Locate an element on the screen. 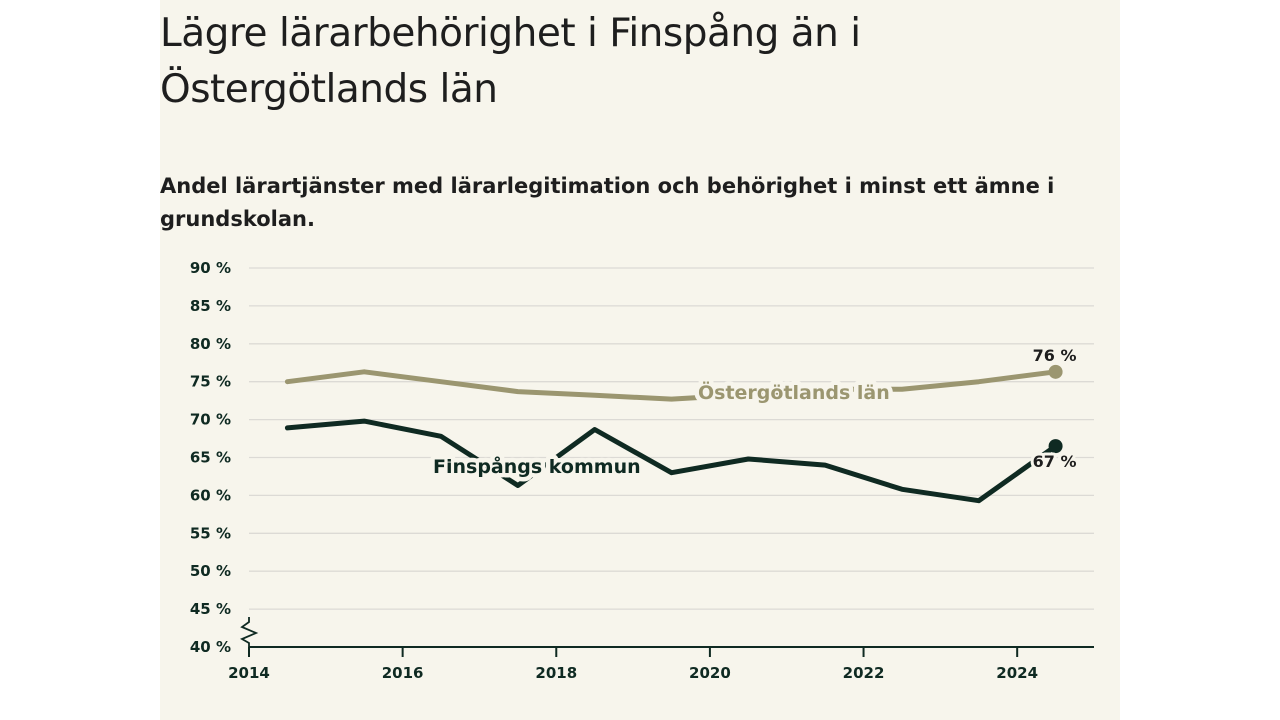  end-label-finspangs-kommun: 67 % is located at coordinates (1055, 461).